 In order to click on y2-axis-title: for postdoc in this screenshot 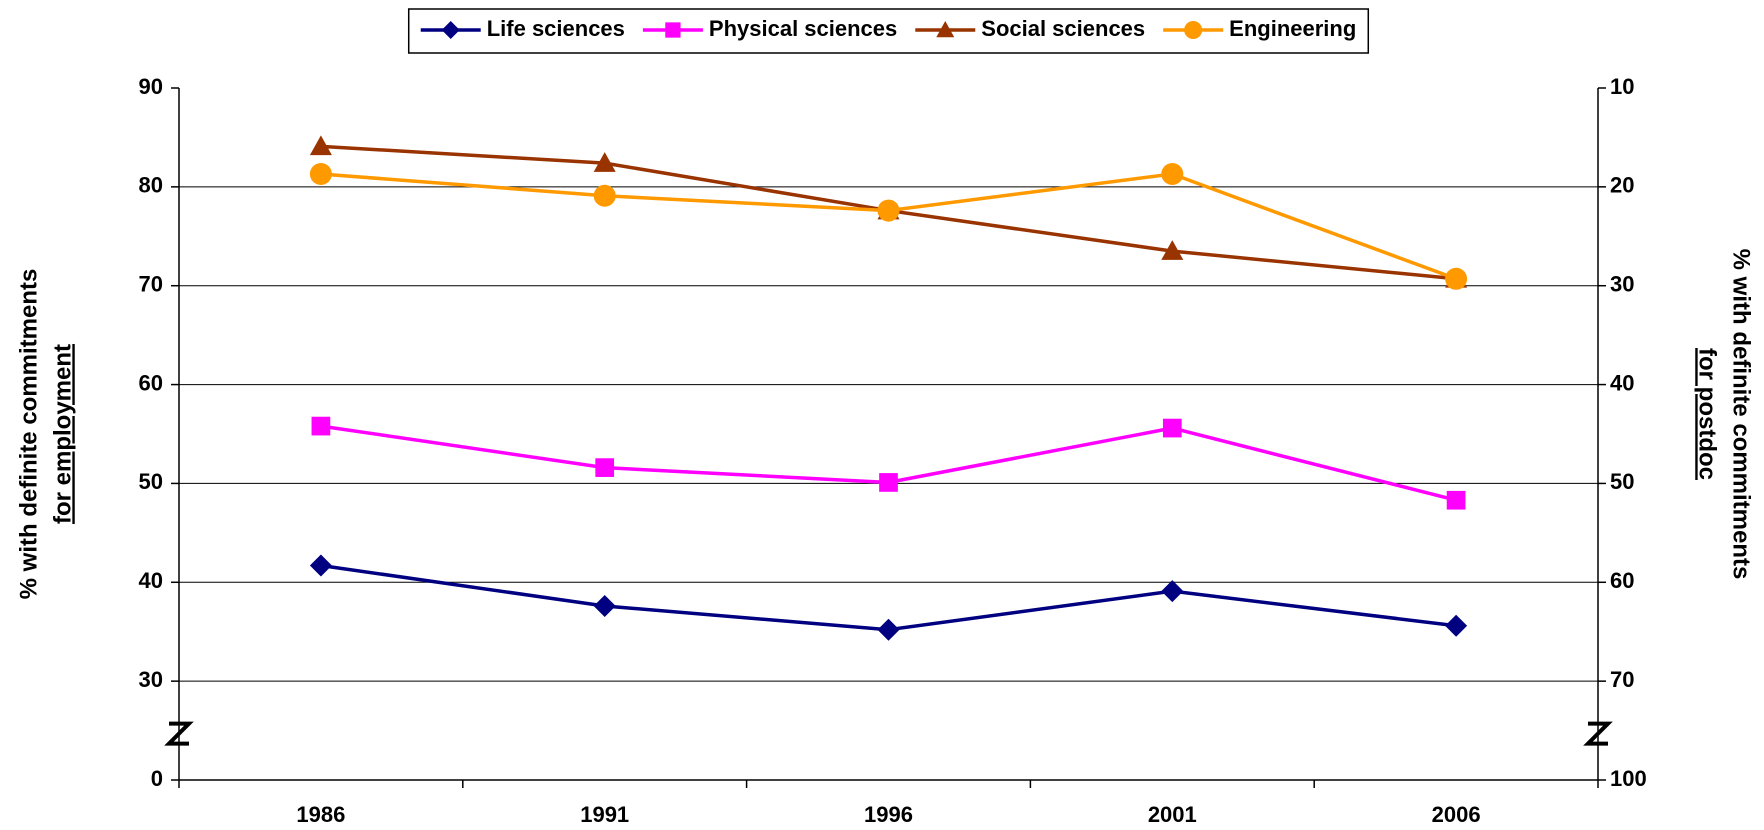, I will do `click(1707, 414)`.